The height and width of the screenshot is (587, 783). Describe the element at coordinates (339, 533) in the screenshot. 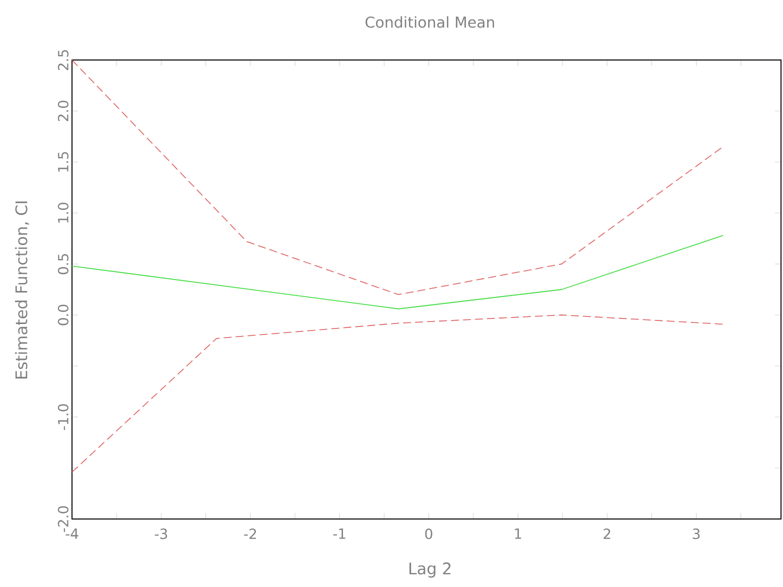

I see `x-tick-label: -1` at that location.